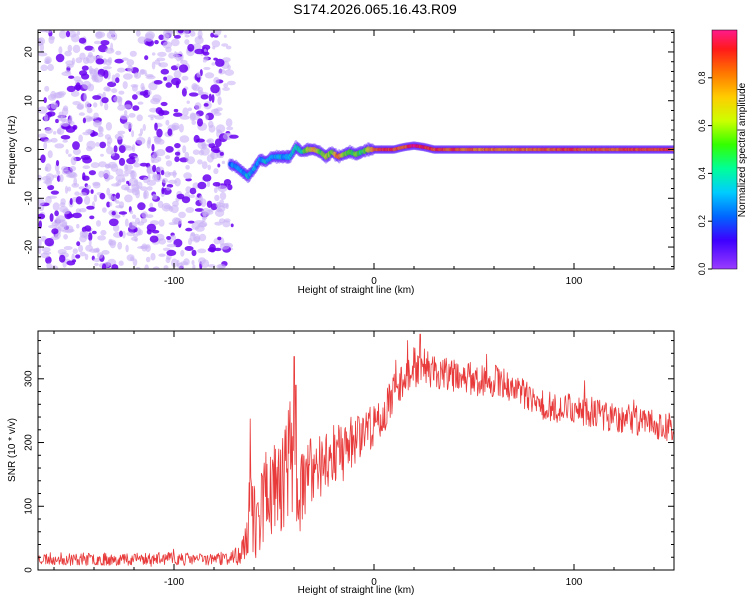  What do you see at coordinates (29, 52) in the screenshot?
I see `y-tick-label: 20` at bounding box center [29, 52].